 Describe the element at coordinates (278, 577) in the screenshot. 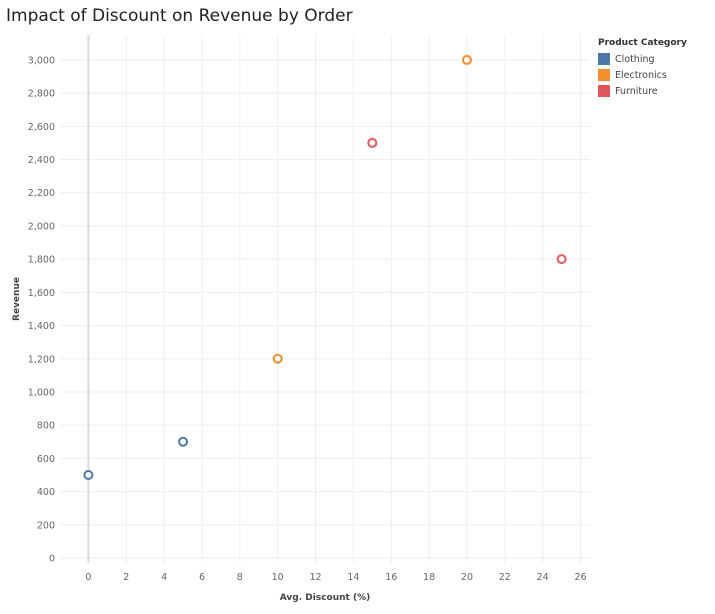

I see `x-tick-label: 10` at that location.